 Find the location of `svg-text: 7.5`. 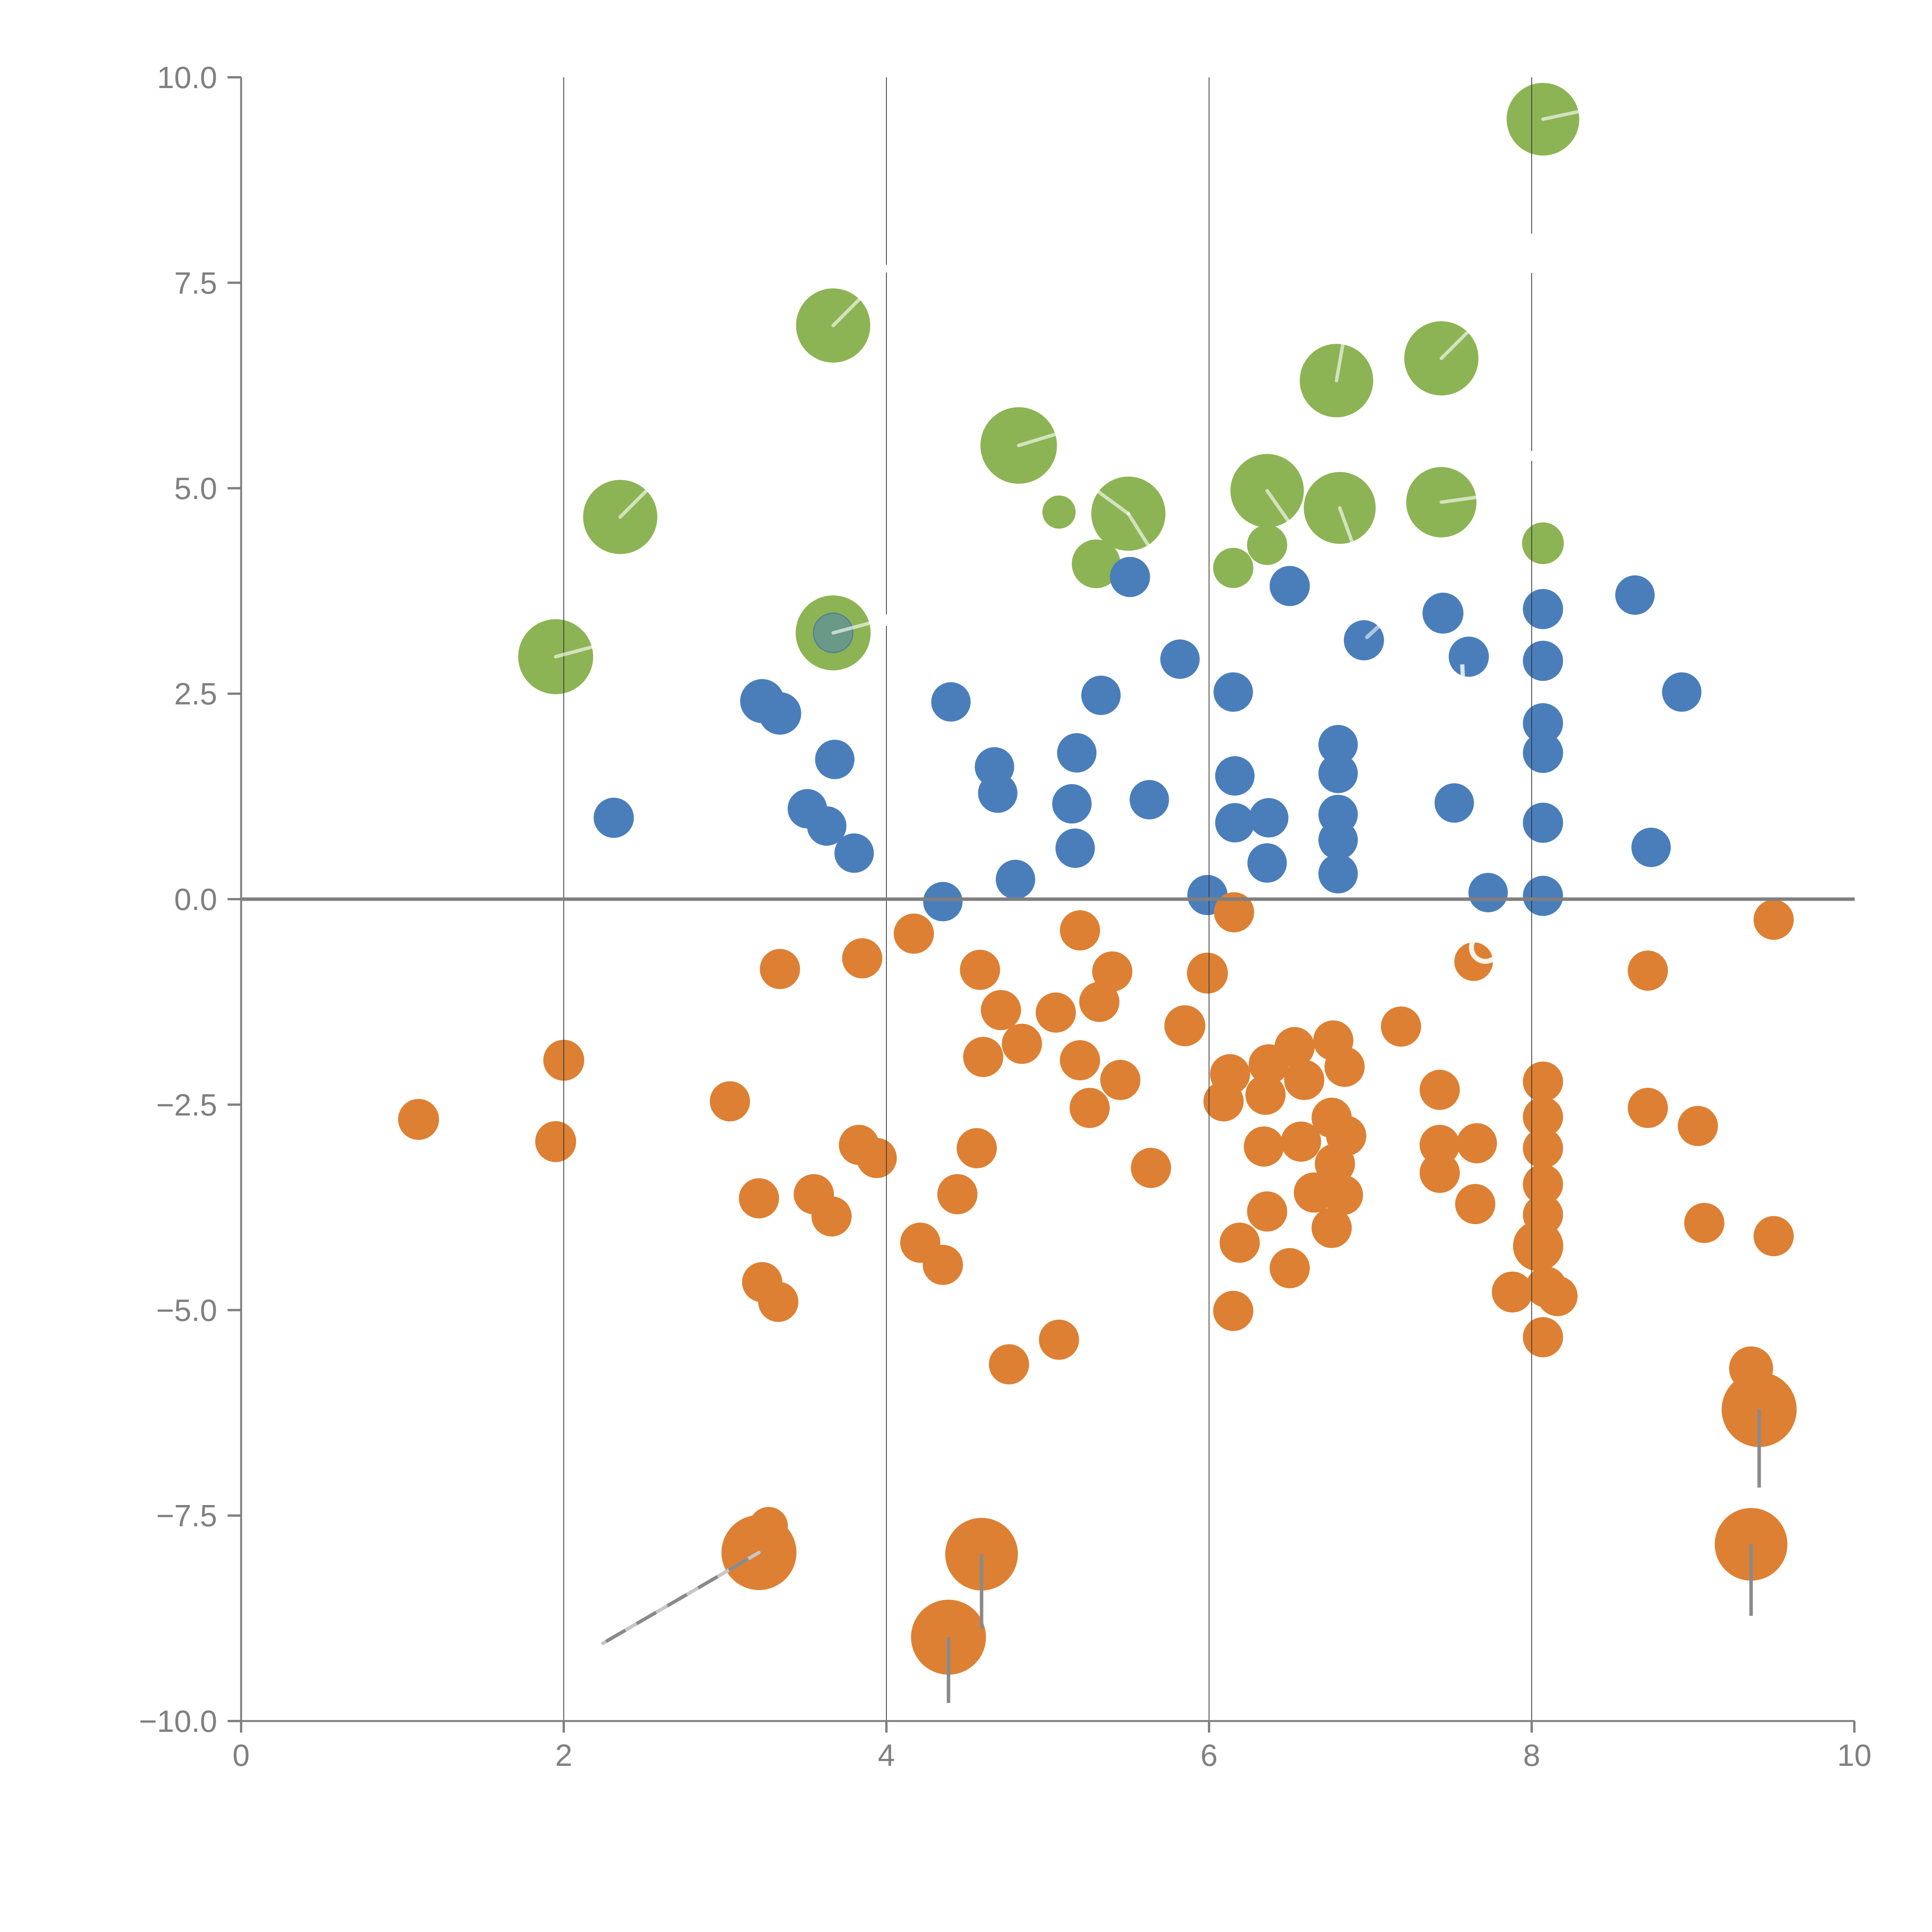

svg-text: 7.5 is located at coordinates (196, 283).